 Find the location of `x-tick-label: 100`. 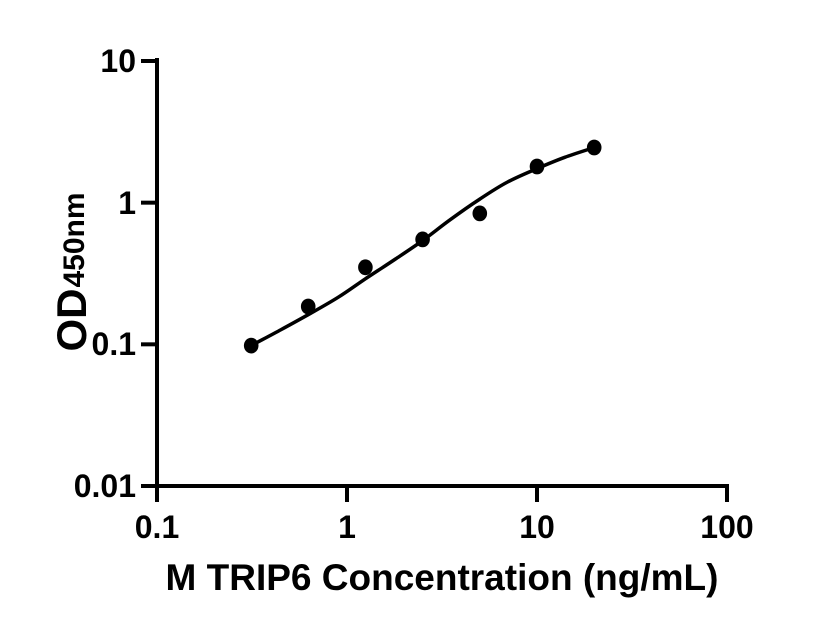

x-tick-label: 100 is located at coordinates (727, 527).